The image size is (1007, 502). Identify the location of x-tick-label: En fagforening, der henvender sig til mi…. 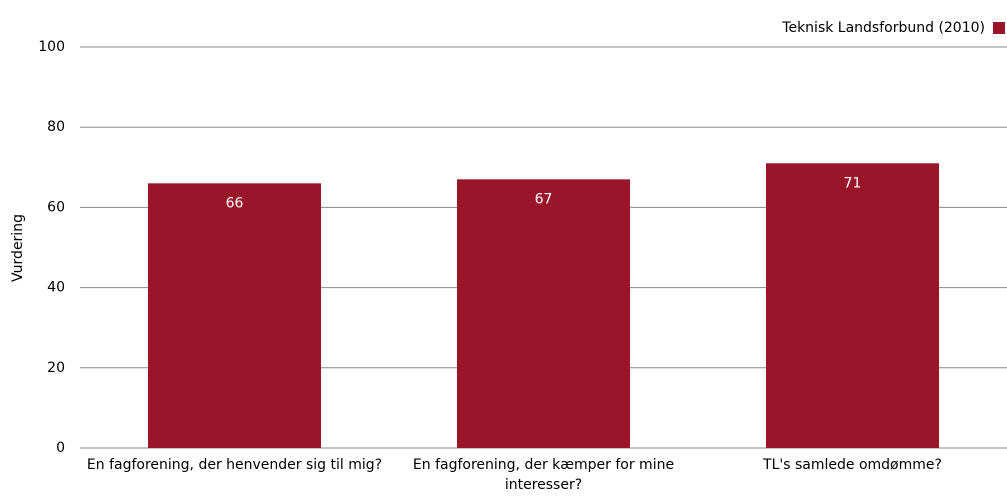
(234, 465).